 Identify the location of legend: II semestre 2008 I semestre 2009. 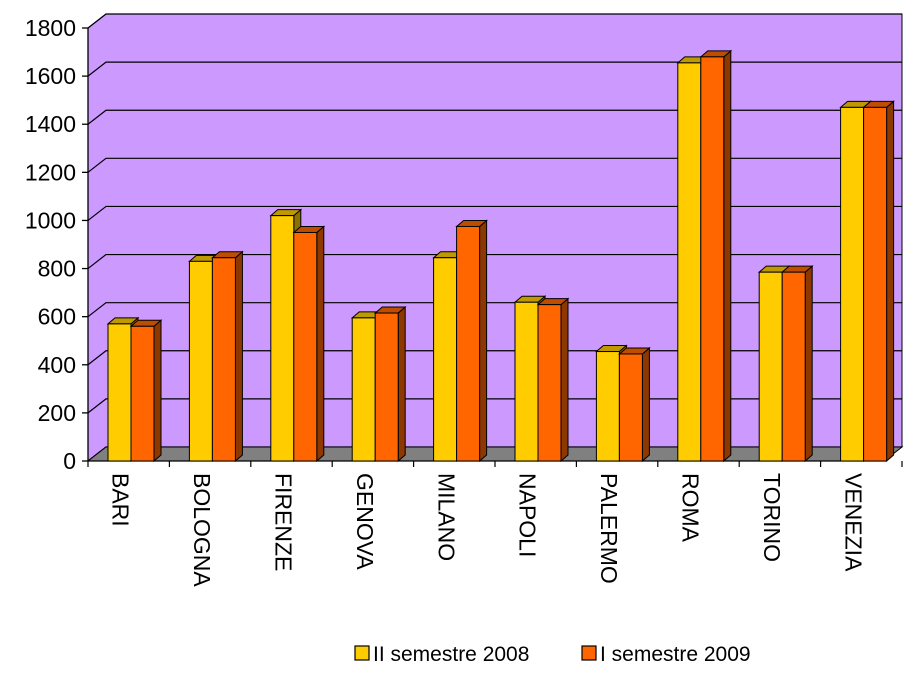
(552, 654).